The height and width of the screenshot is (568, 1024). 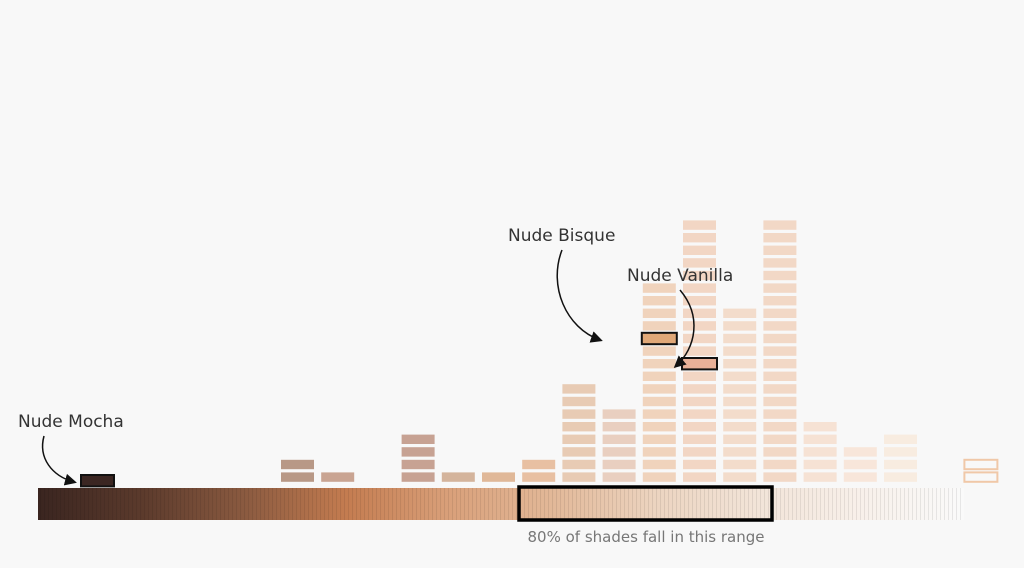 I want to click on highlight-nude-bisque, so click(x=659, y=338).